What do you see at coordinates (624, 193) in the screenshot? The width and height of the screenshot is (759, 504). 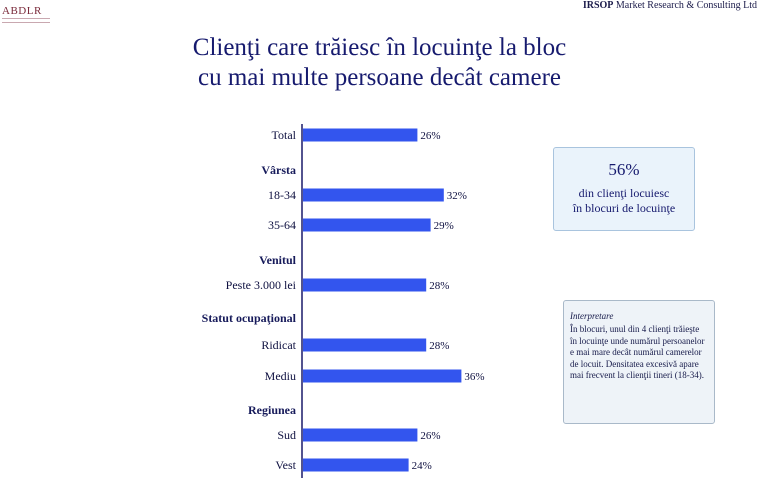 I see `highlight-line-1: din clienţi locuiesc` at bounding box center [624, 193].